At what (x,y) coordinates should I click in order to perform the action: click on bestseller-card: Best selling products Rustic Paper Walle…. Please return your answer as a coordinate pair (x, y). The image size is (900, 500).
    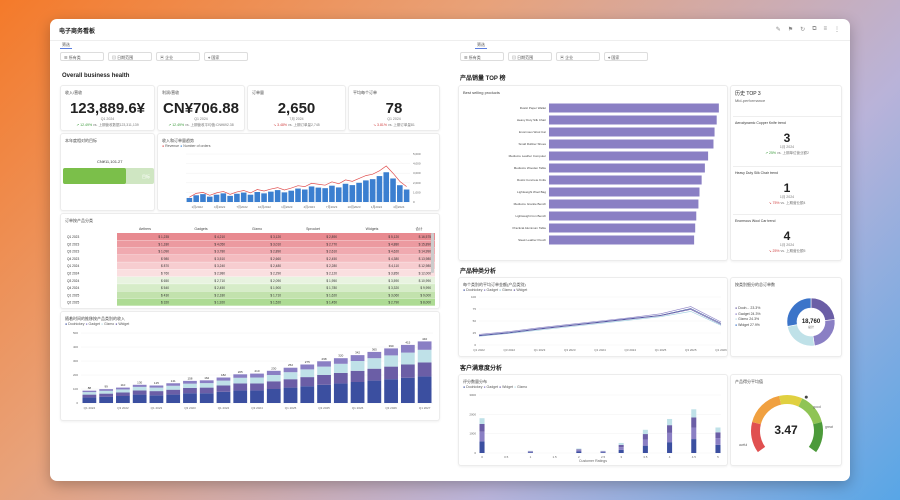
    Looking at the image, I should click on (593, 173).